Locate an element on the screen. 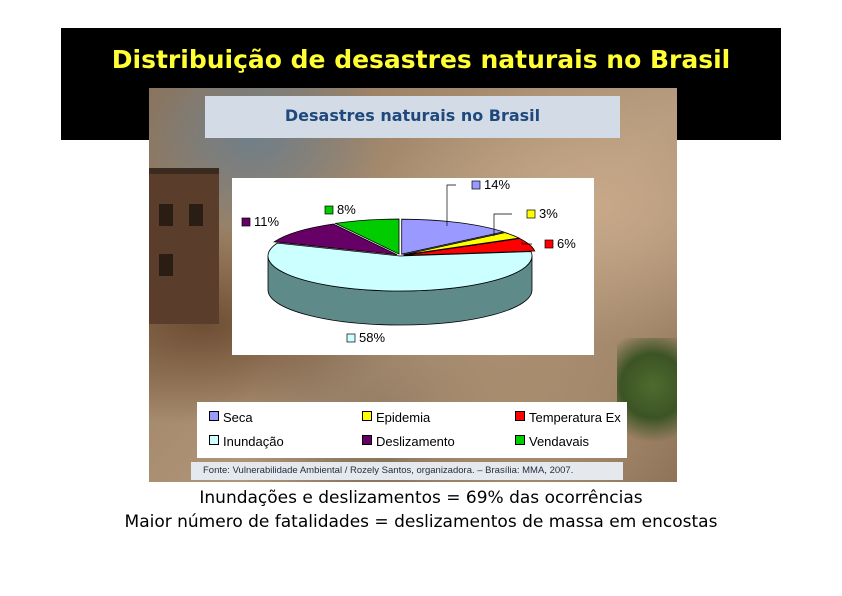 The height and width of the screenshot is (596, 842). legend-label: Inundação is located at coordinates (253, 441).